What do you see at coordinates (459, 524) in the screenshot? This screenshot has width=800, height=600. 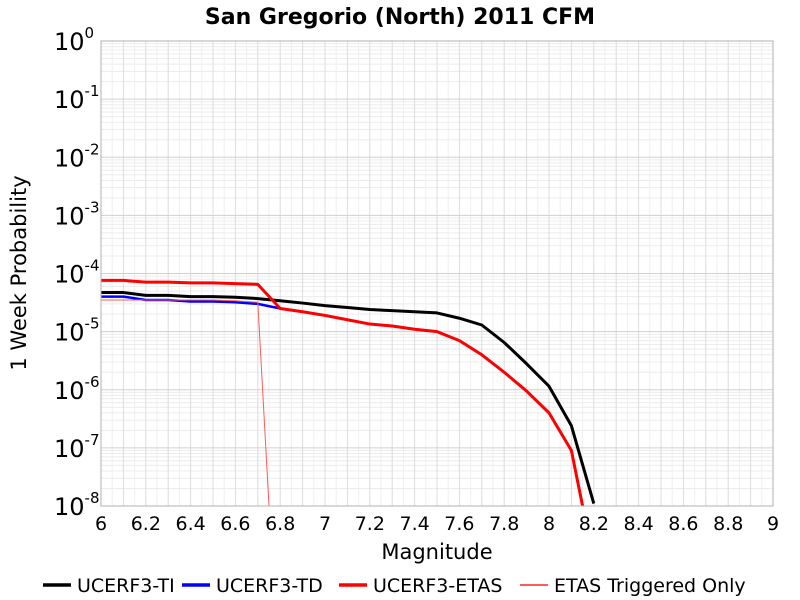 I see `x-tick-label: 7.6` at bounding box center [459, 524].